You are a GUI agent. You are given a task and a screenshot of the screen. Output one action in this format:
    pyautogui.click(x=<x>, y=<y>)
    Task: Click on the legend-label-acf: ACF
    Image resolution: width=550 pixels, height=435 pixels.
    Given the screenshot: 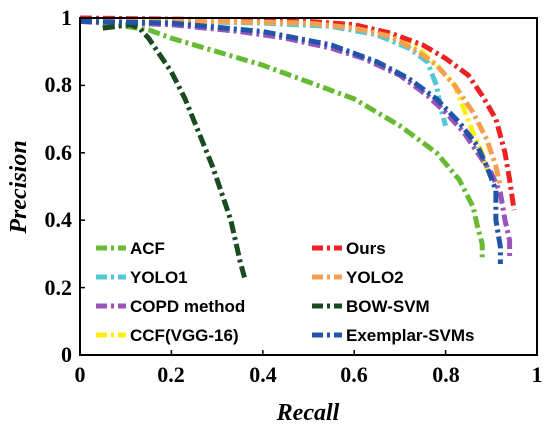 What is the action you would take?
    pyautogui.click(x=147, y=248)
    